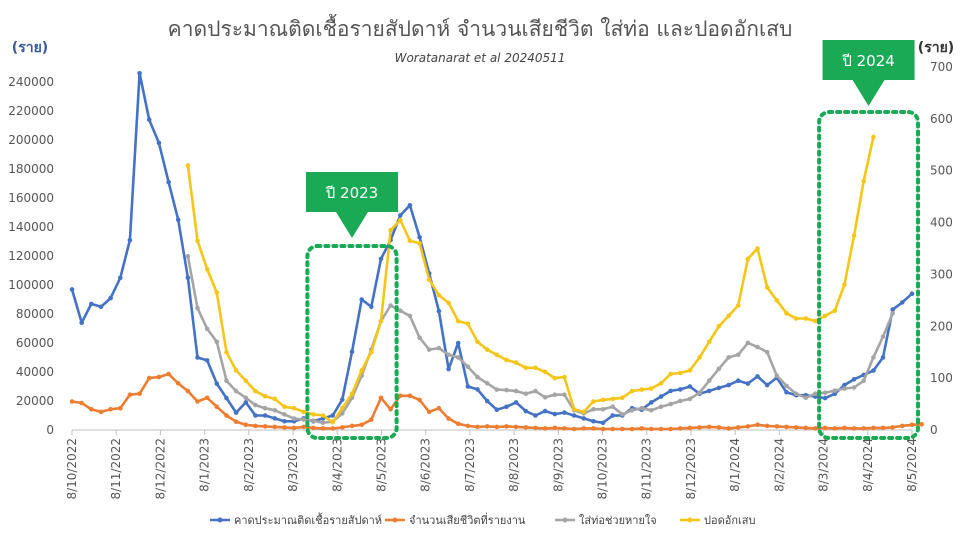 This screenshot has height=540, width=960. Describe the element at coordinates (31, 111) in the screenshot. I see `left-axis-tick-label: 220000` at that location.